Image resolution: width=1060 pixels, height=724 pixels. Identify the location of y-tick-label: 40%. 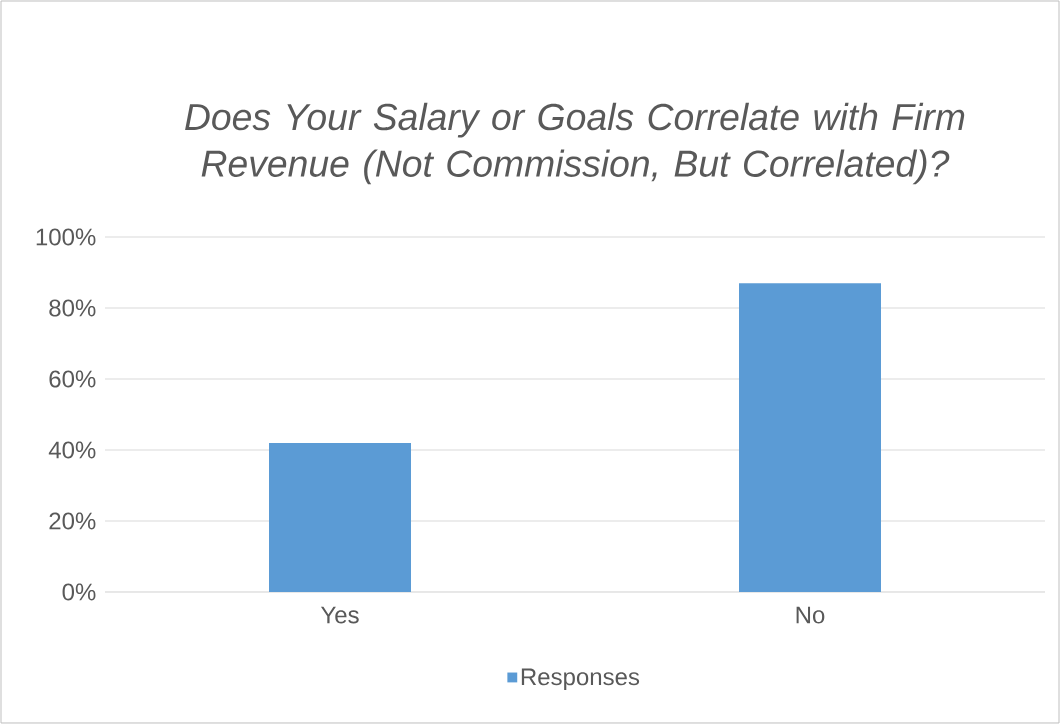
(72, 450).